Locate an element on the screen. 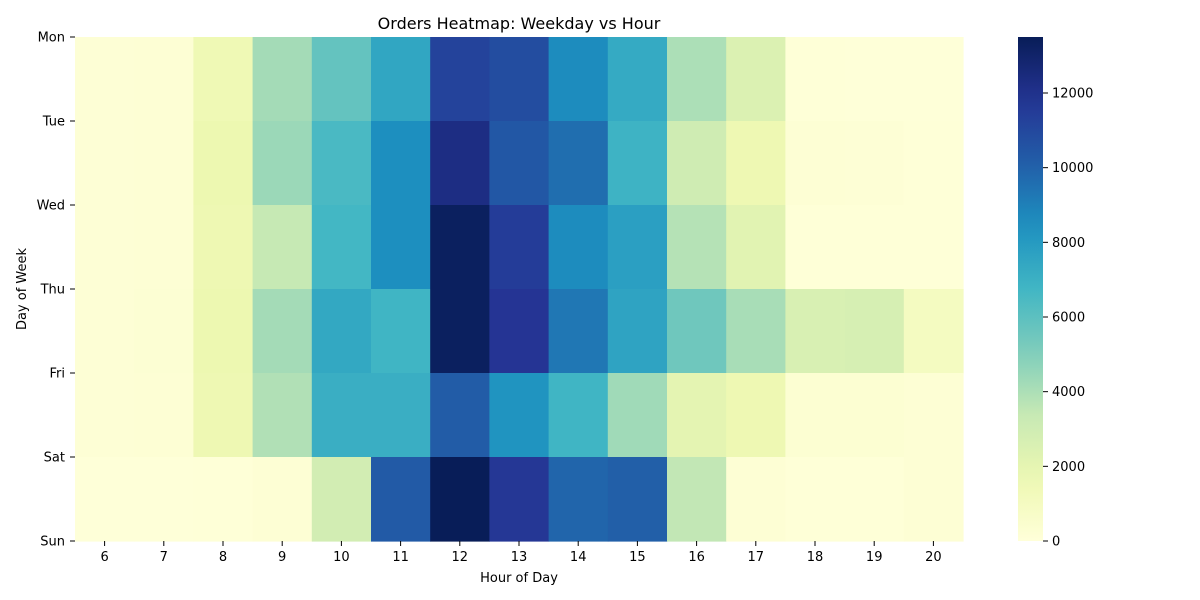  x-tick-label: 16 is located at coordinates (696, 557).